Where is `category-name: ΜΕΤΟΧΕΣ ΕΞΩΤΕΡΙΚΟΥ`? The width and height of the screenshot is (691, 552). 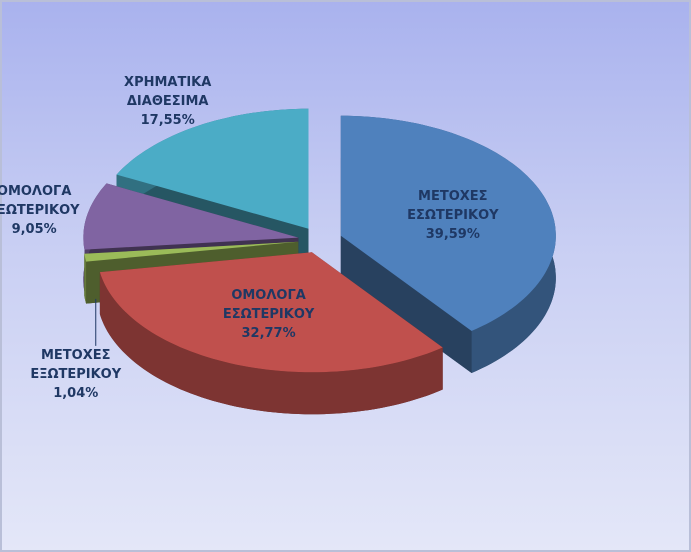
category-name: ΜΕΤΟΧΕΣ ΕΞΩΤΕΡΙΚΟΥ is located at coordinates (76, 364).